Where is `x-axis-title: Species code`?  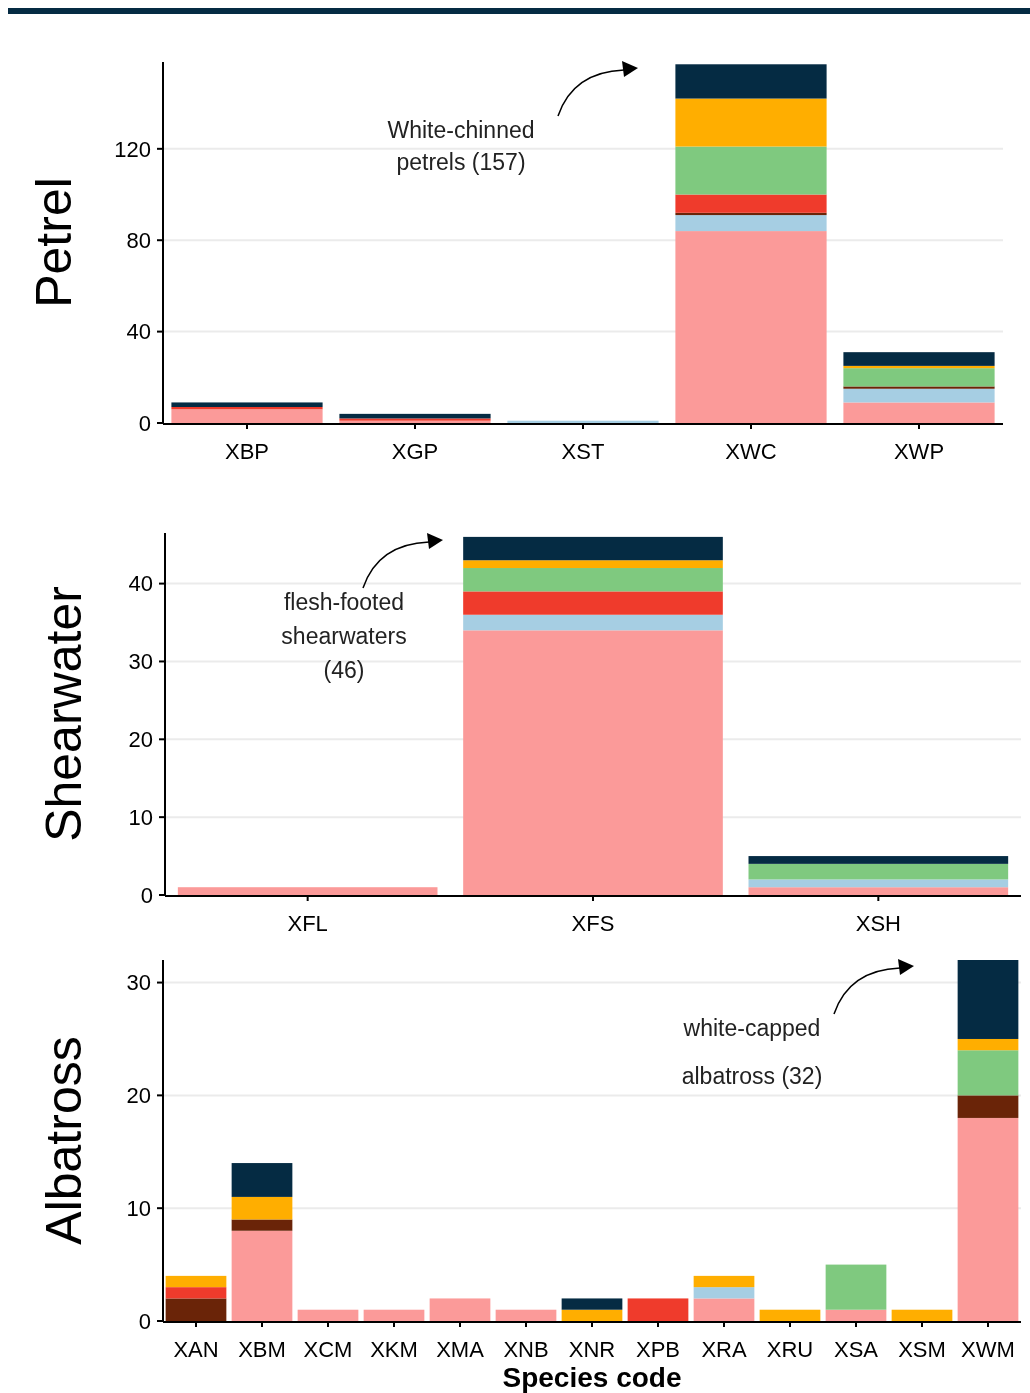
x-axis-title: Species code is located at coordinates (592, 1377).